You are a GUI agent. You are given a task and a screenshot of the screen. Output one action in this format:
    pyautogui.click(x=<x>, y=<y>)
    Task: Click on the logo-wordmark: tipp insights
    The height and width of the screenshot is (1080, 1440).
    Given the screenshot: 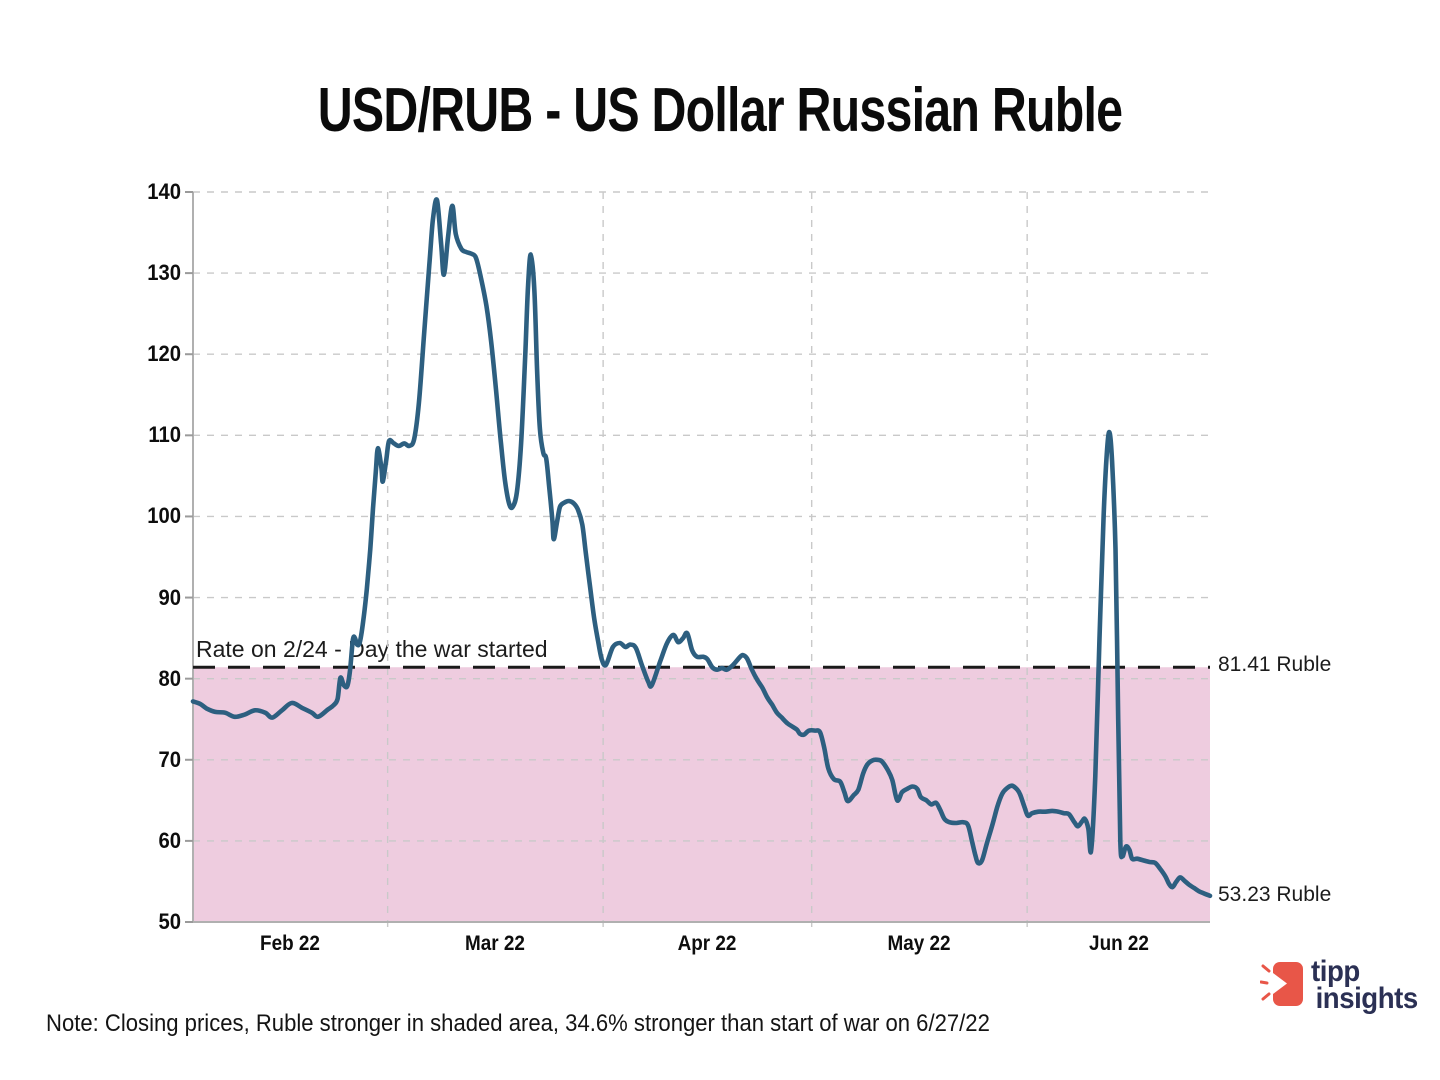 What is the action you would take?
    pyautogui.click(x=1365, y=985)
    